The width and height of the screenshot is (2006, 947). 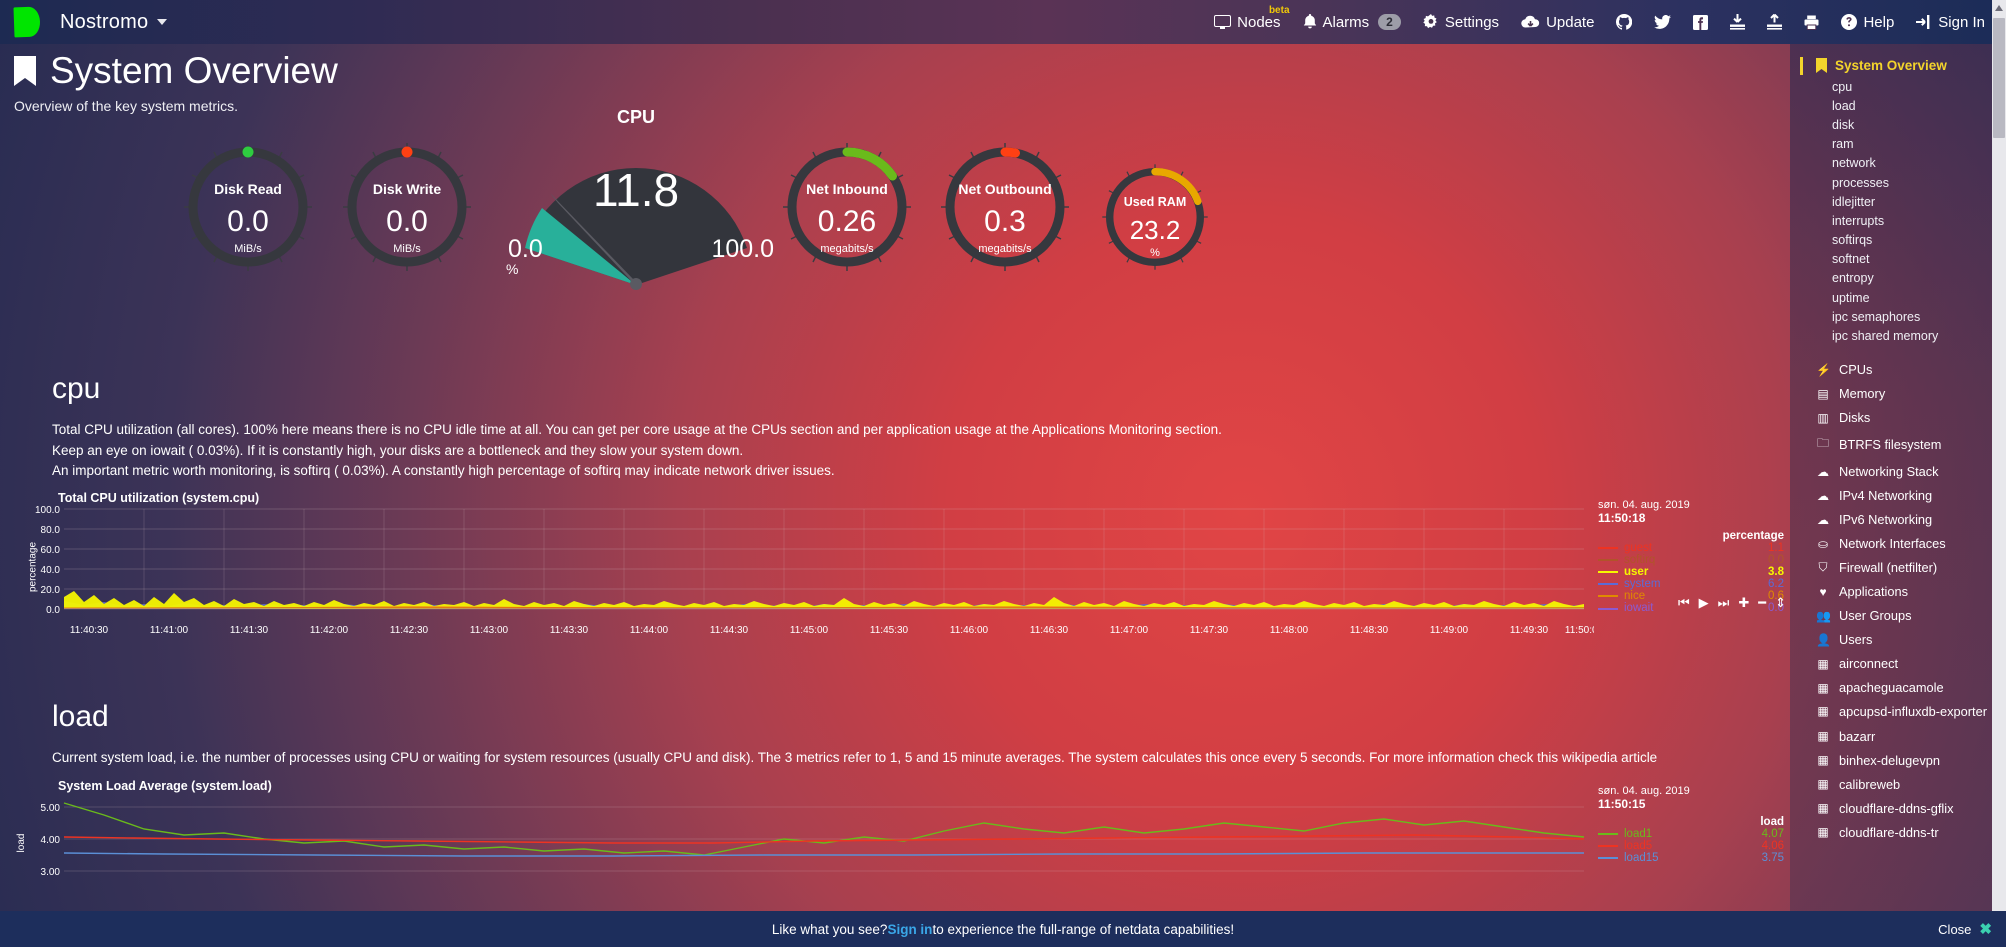 I want to click on svg-text: 60.0, so click(x=51, y=550).